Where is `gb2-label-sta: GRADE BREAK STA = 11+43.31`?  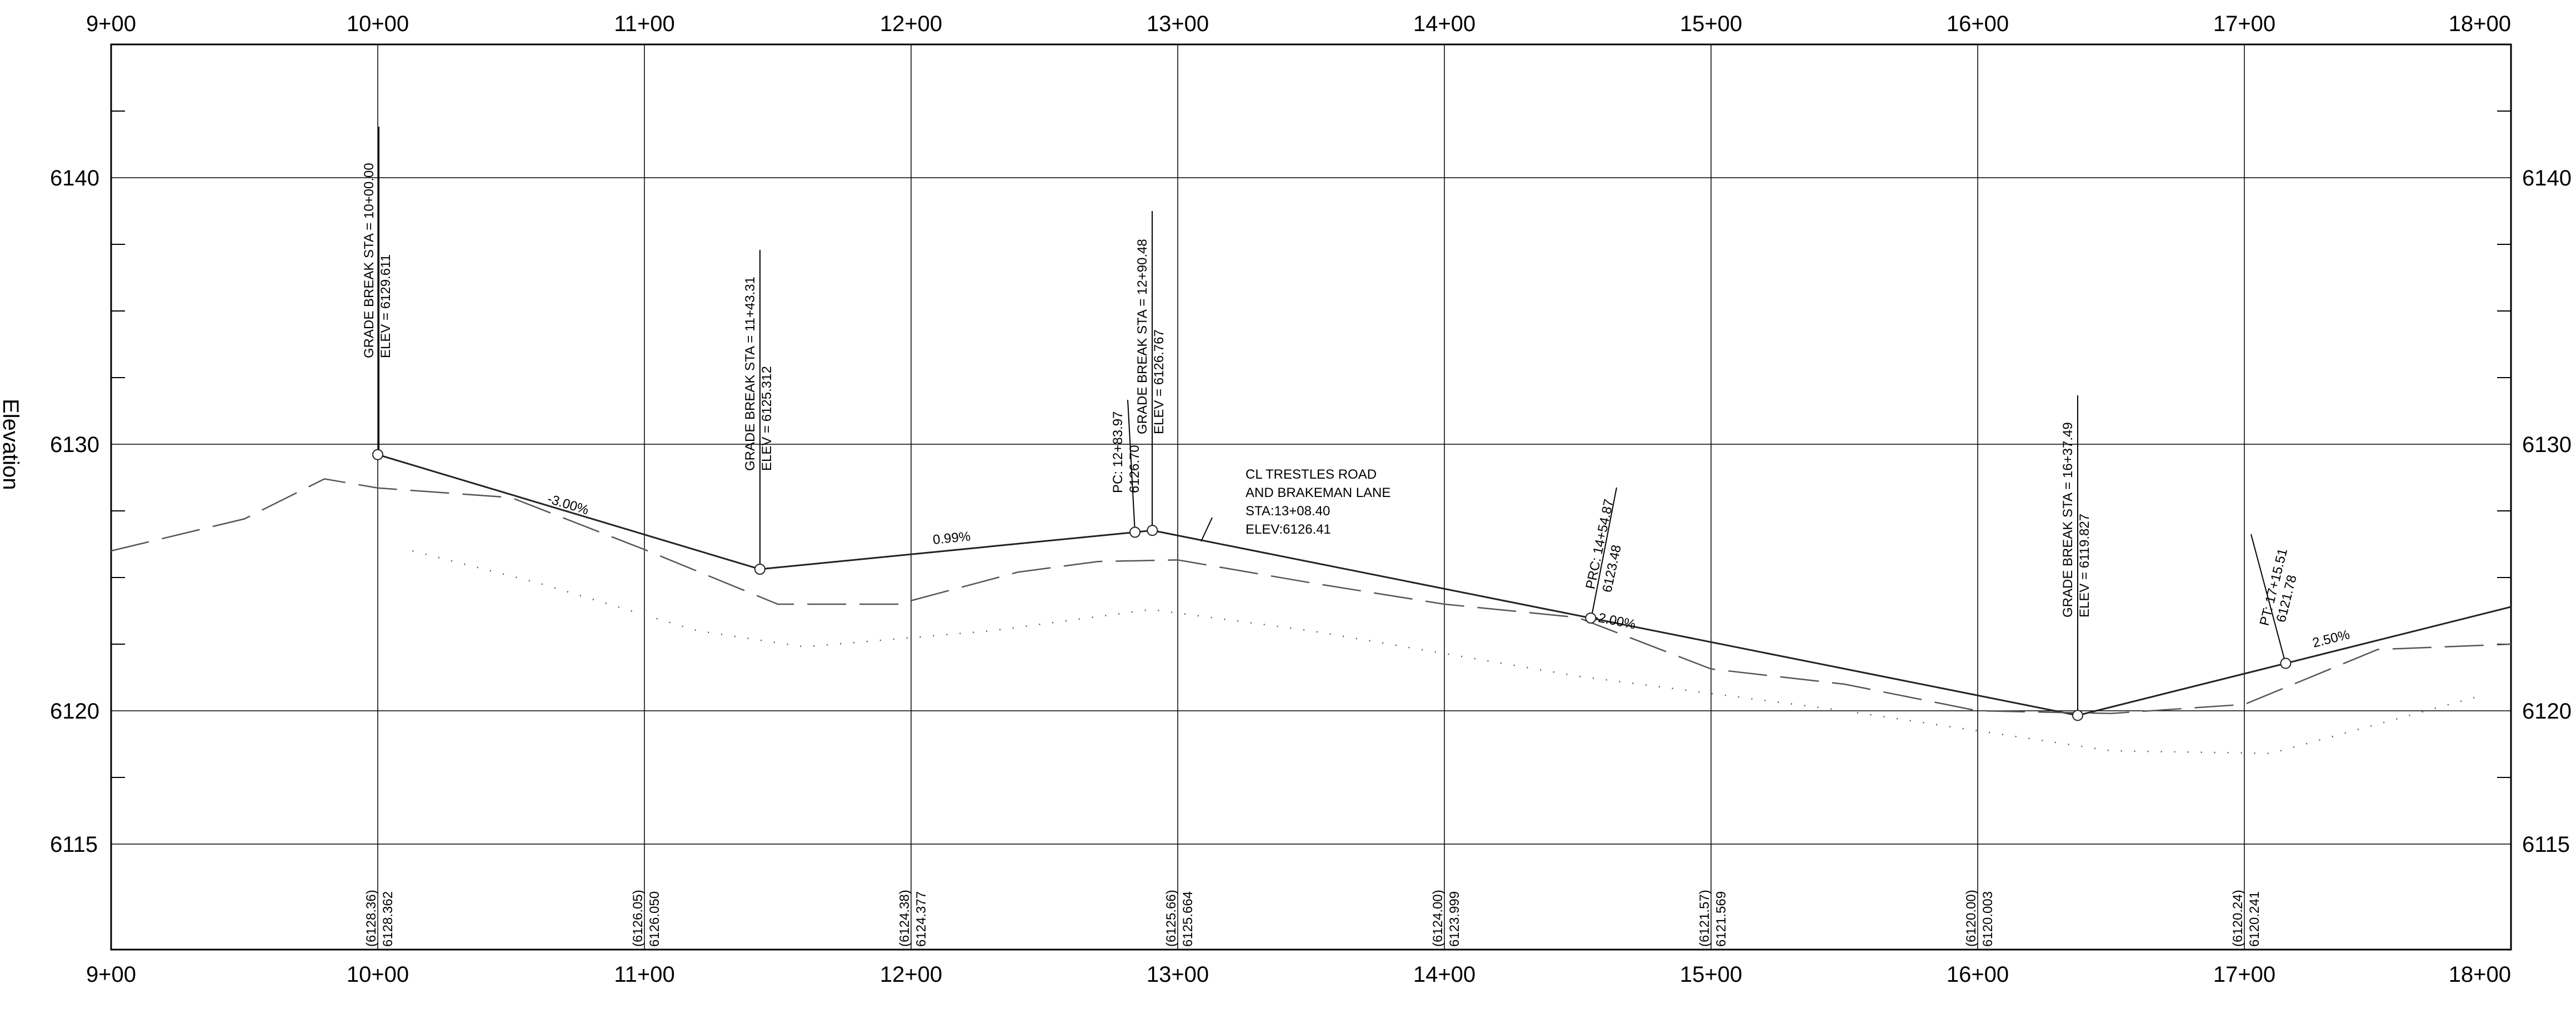 gb2-label-sta: GRADE BREAK STA = 11+43.31 is located at coordinates (751, 374).